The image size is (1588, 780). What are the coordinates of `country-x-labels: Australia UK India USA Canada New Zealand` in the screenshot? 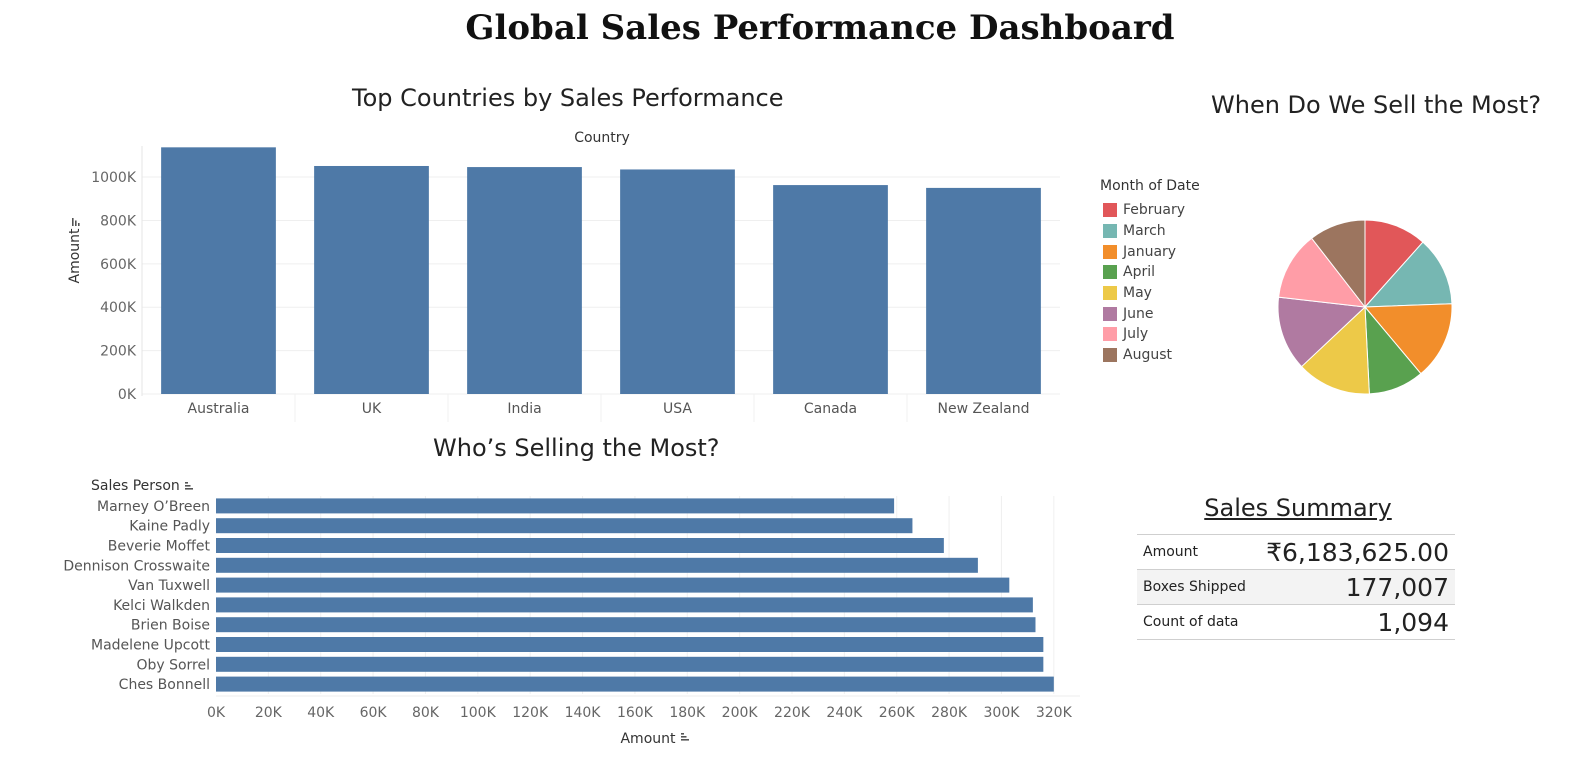 It's located at (609, 409).